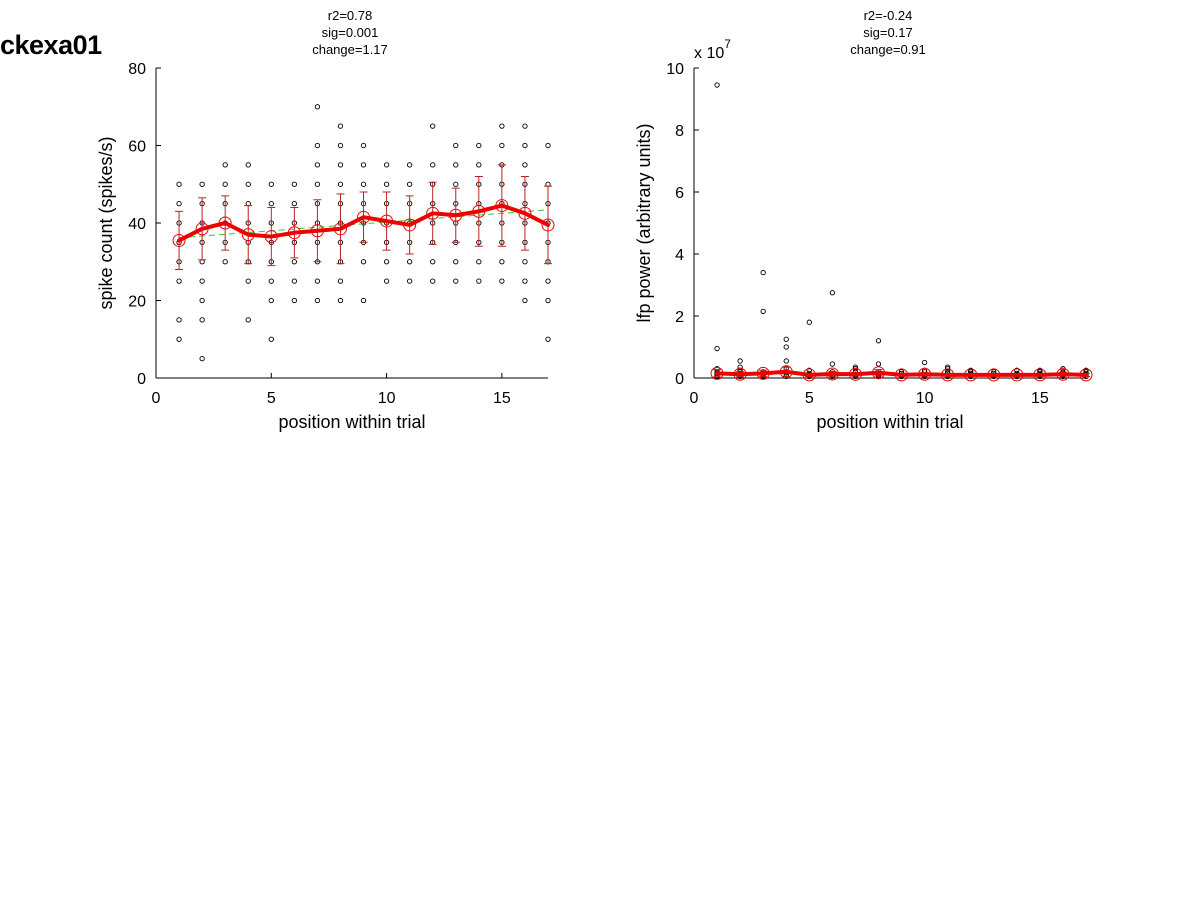  Describe the element at coordinates (675, 69) in the screenshot. I see `y-tick-label: 10` at that location.